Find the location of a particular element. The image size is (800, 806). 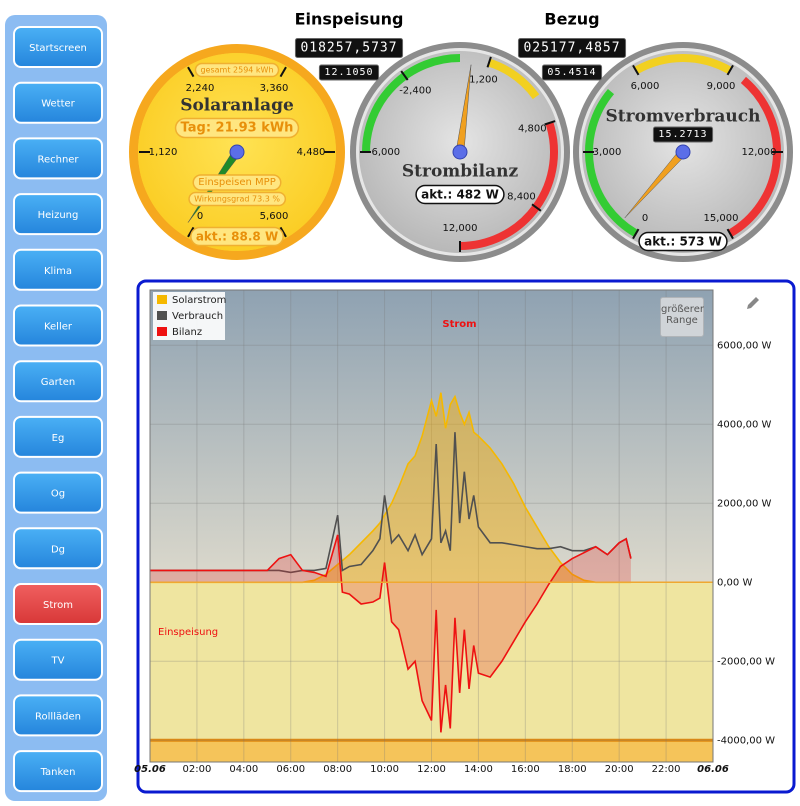

gauge-hub is located at coordinates (683, 152).